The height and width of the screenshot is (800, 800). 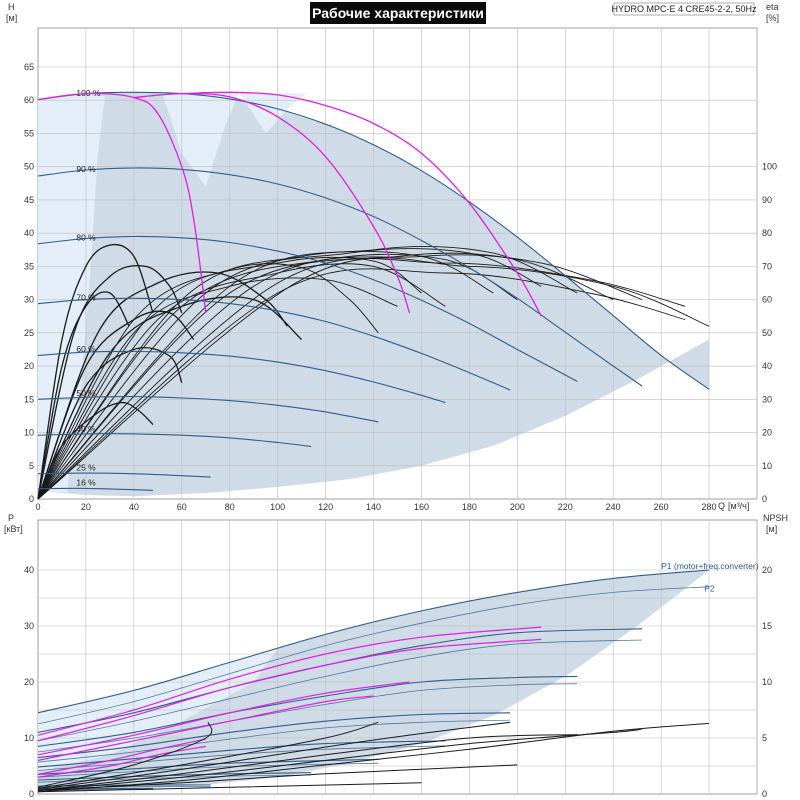 I want to click on npsh-tick-label: 0, so click(x=764, y=794).